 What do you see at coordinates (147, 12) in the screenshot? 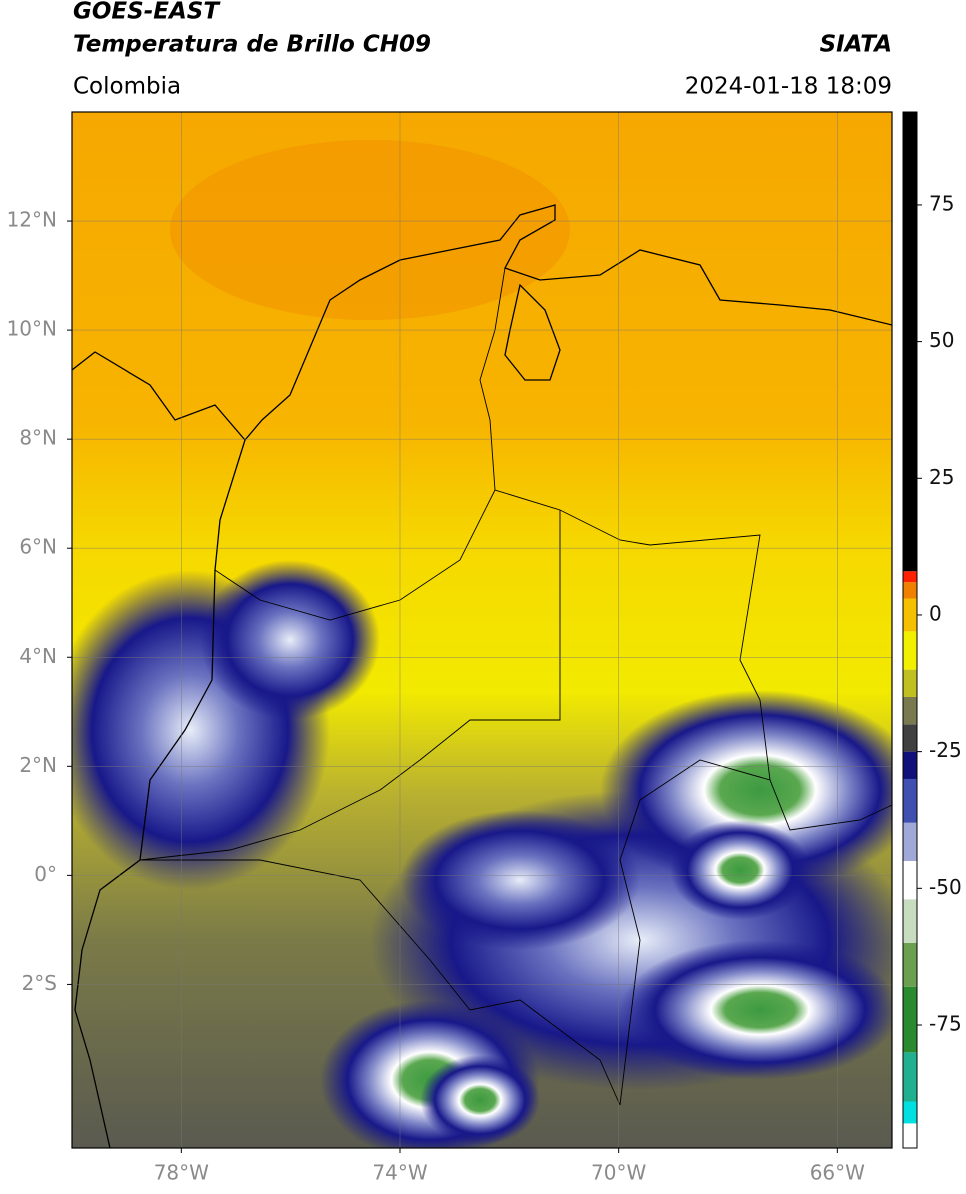
I see `title: GOES-EAST` at bounding box center [147, 12].